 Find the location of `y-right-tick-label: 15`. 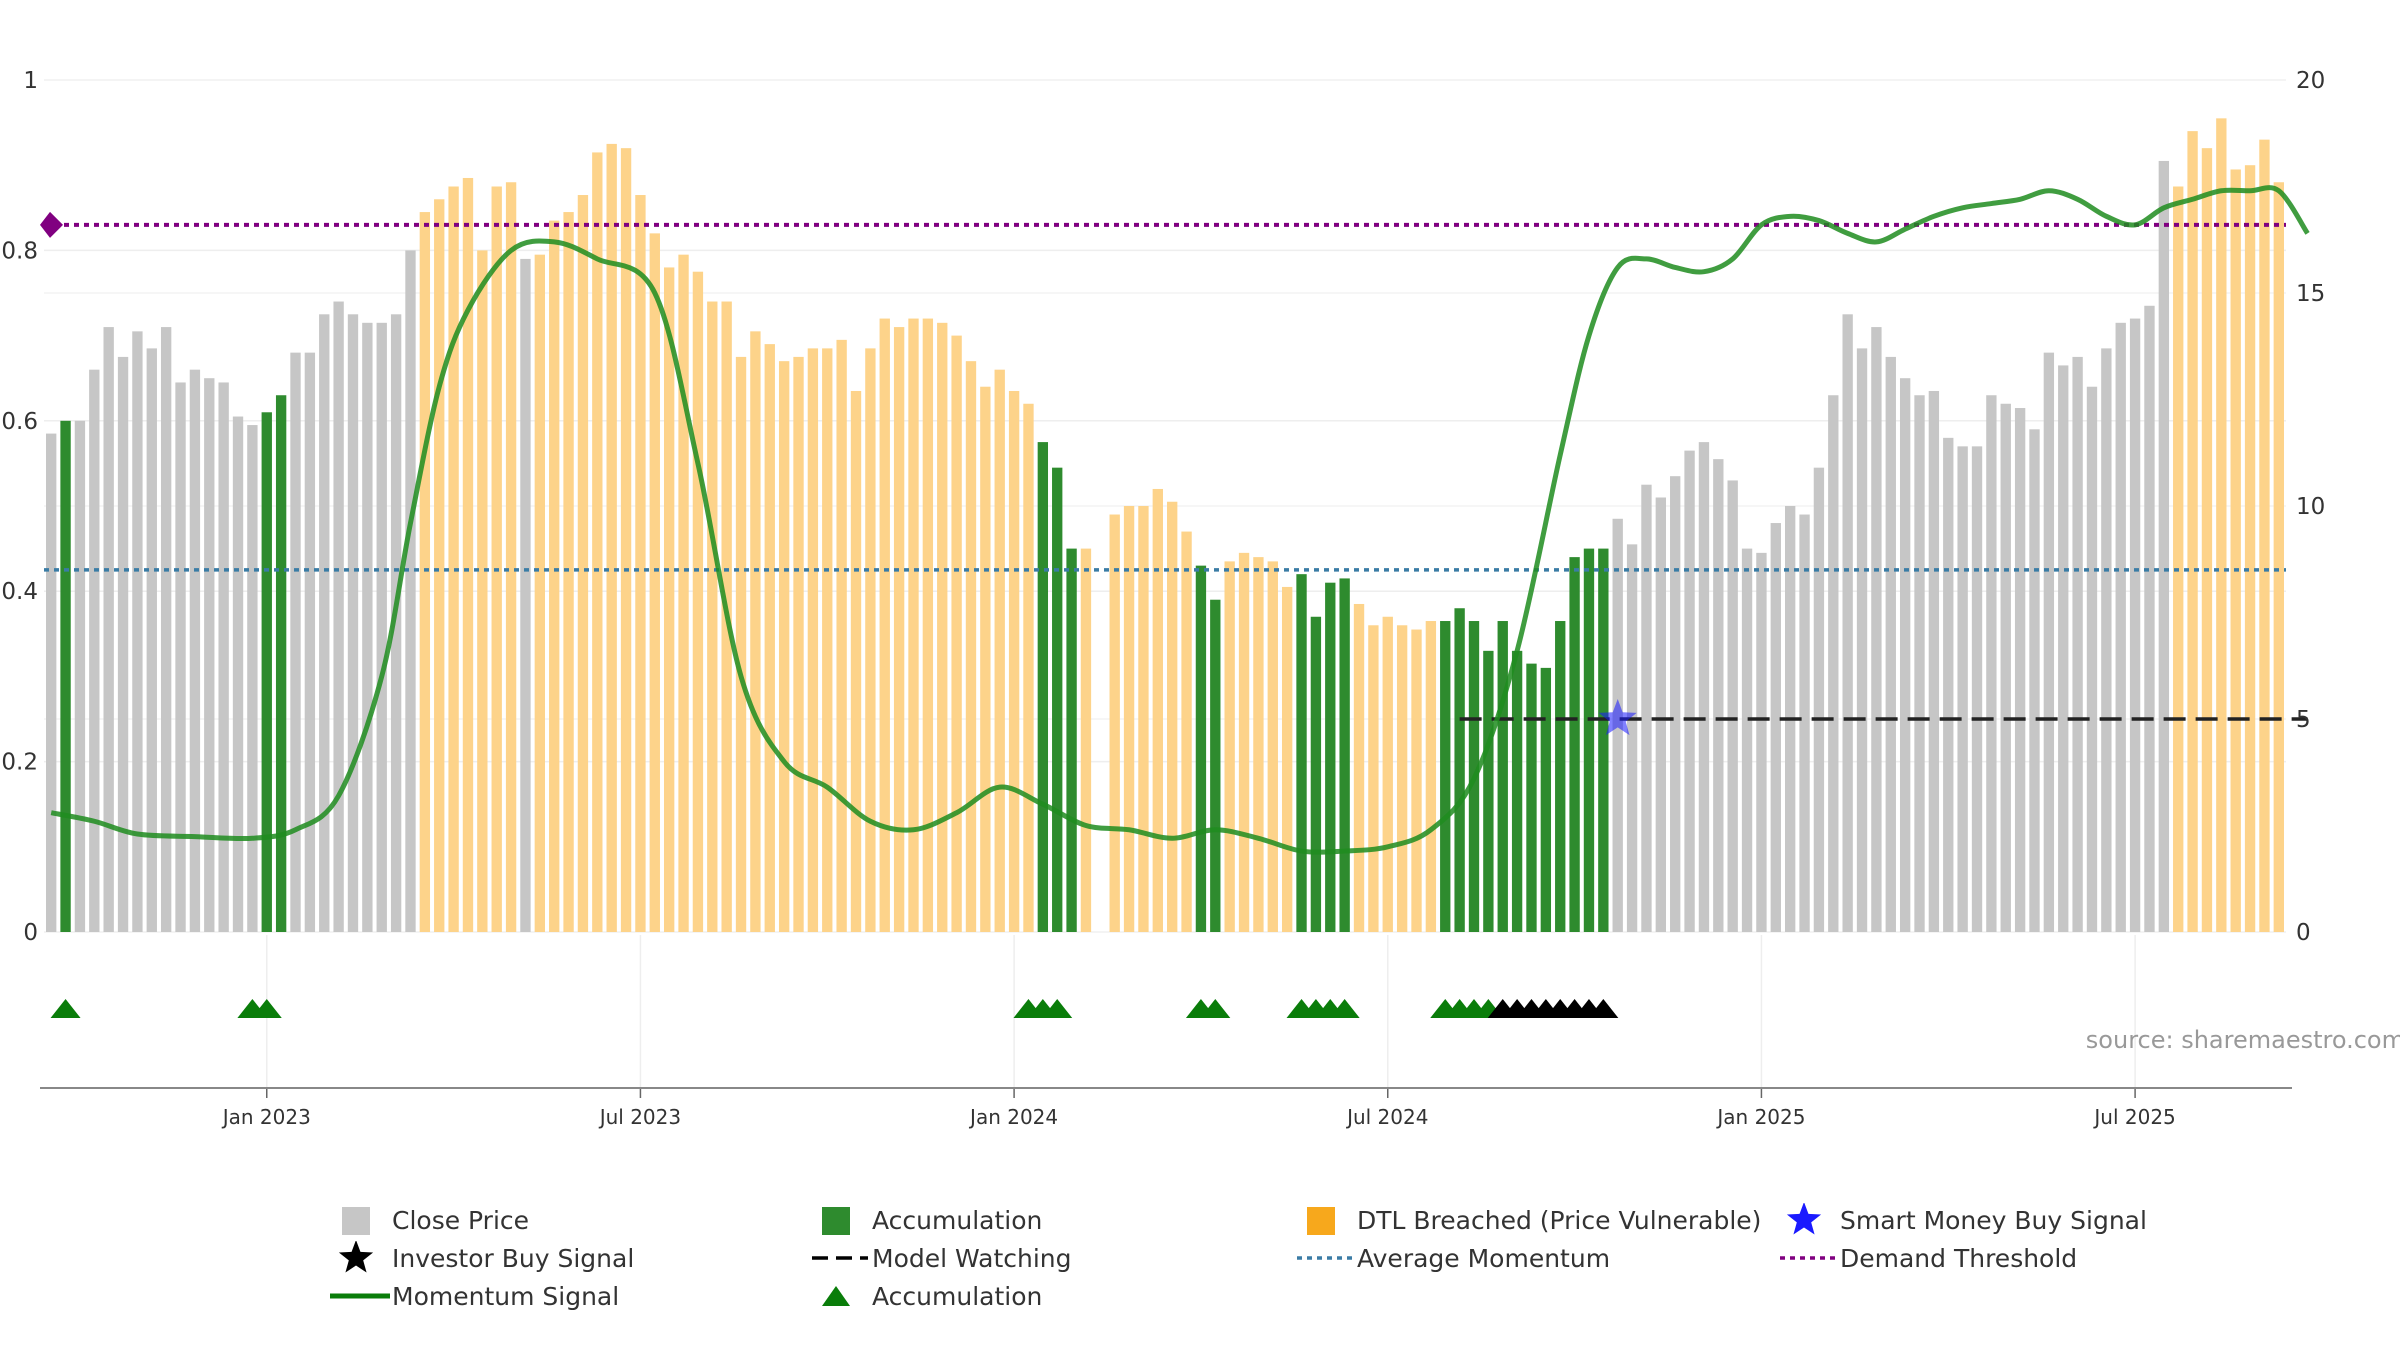

y-right-tick-label: 15 is located at coordinates (2310, 294).